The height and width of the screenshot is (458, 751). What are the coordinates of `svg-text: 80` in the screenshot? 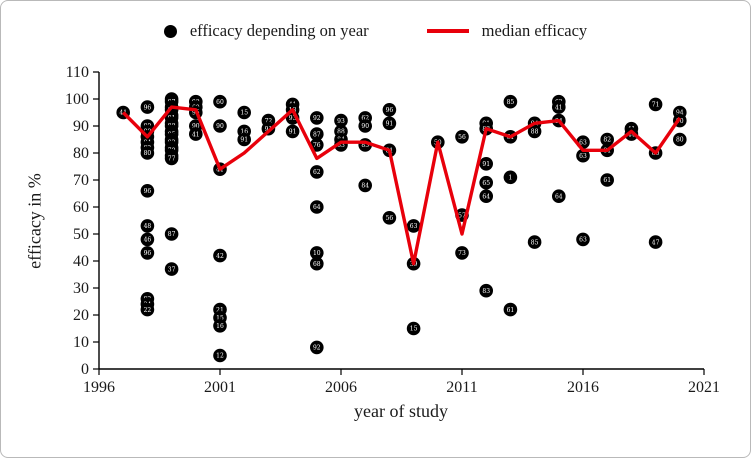 It's located at (148, 153).